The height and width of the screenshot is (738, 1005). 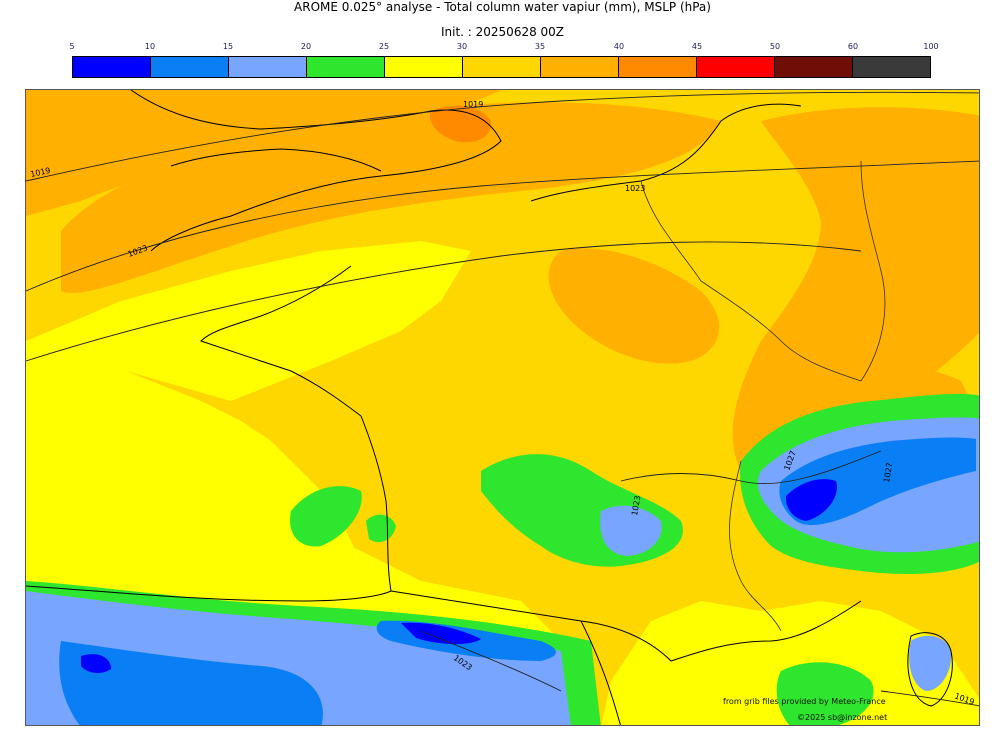 What do you see at coordinates (502, 32) in the screenshot?
I see `init-time: Init. : 20250628 00Z` at bounding box center [502, 32].